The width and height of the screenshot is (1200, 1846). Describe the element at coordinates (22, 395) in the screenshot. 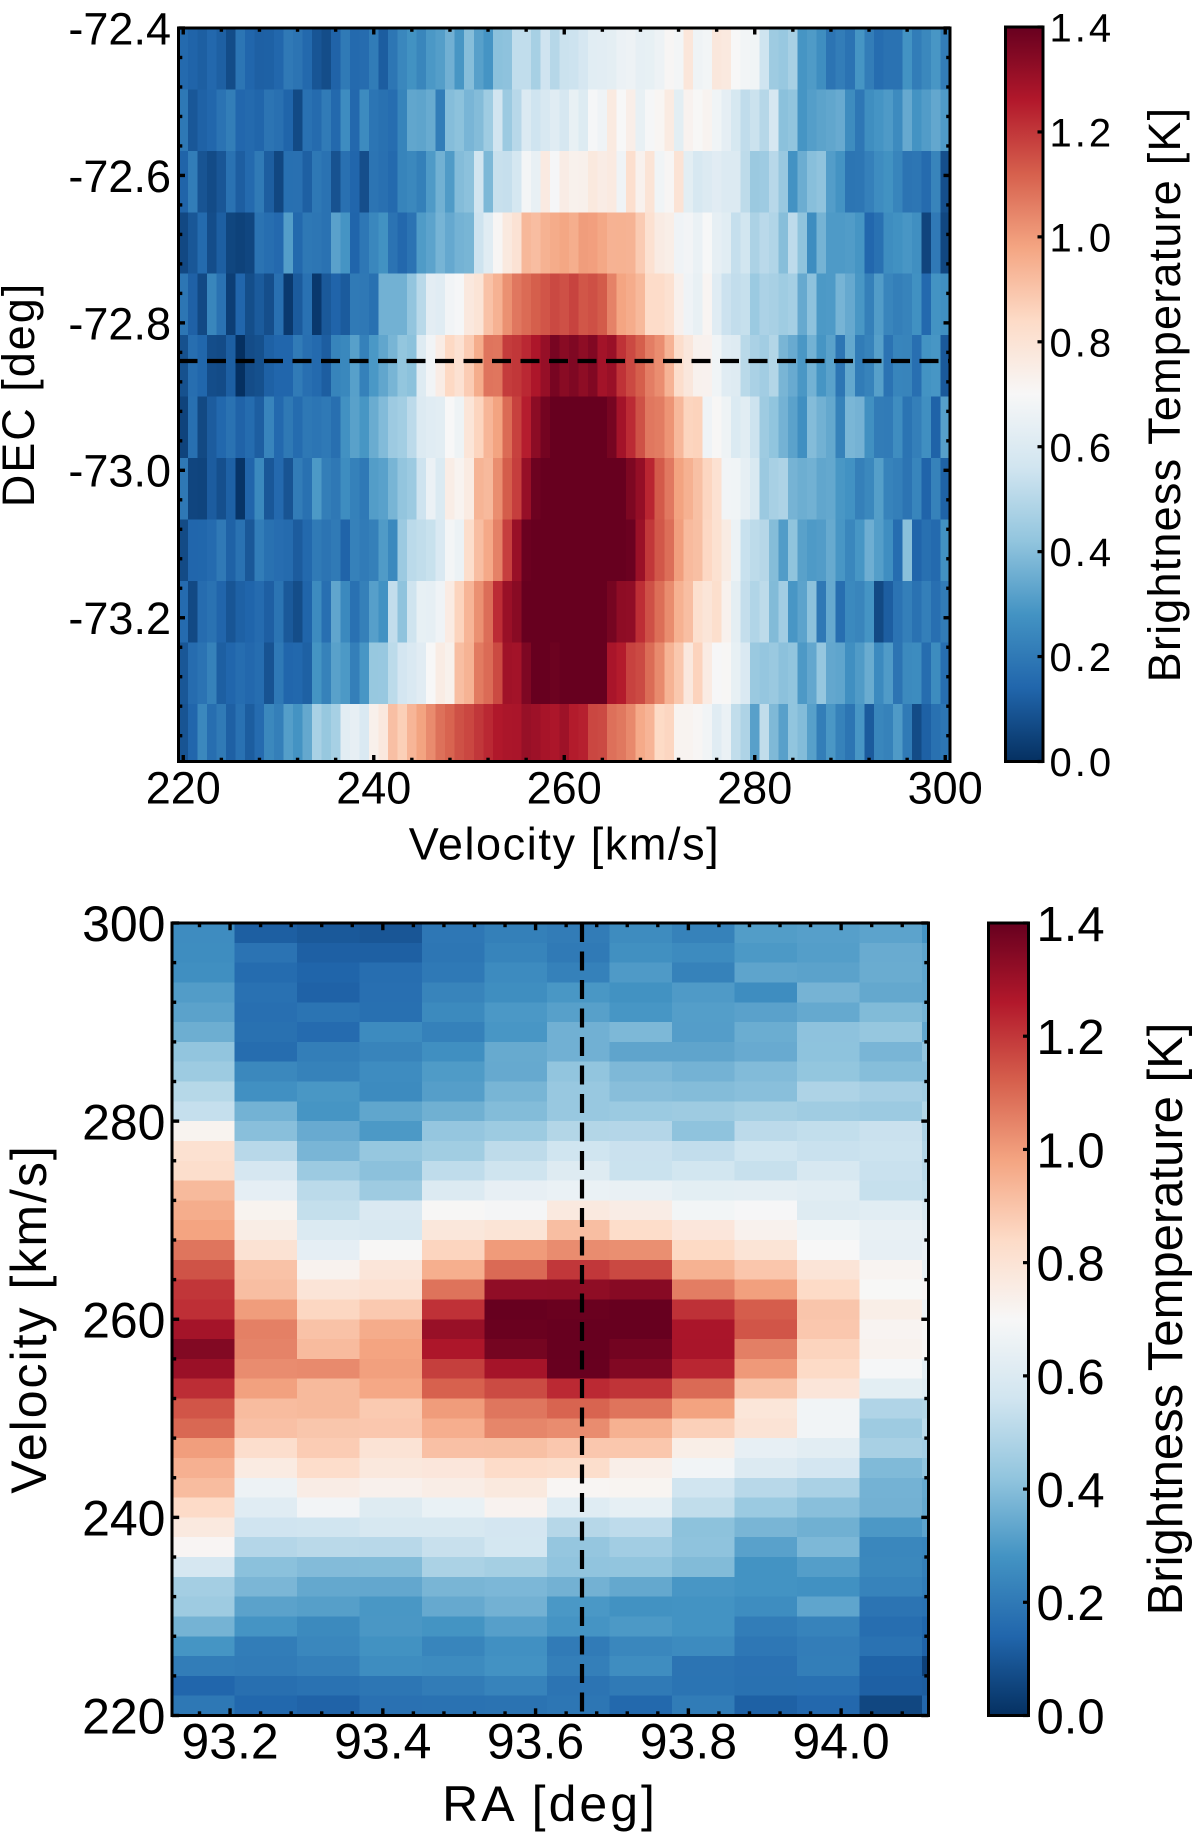

I see `svg-text: DEC [deg]` at that location.